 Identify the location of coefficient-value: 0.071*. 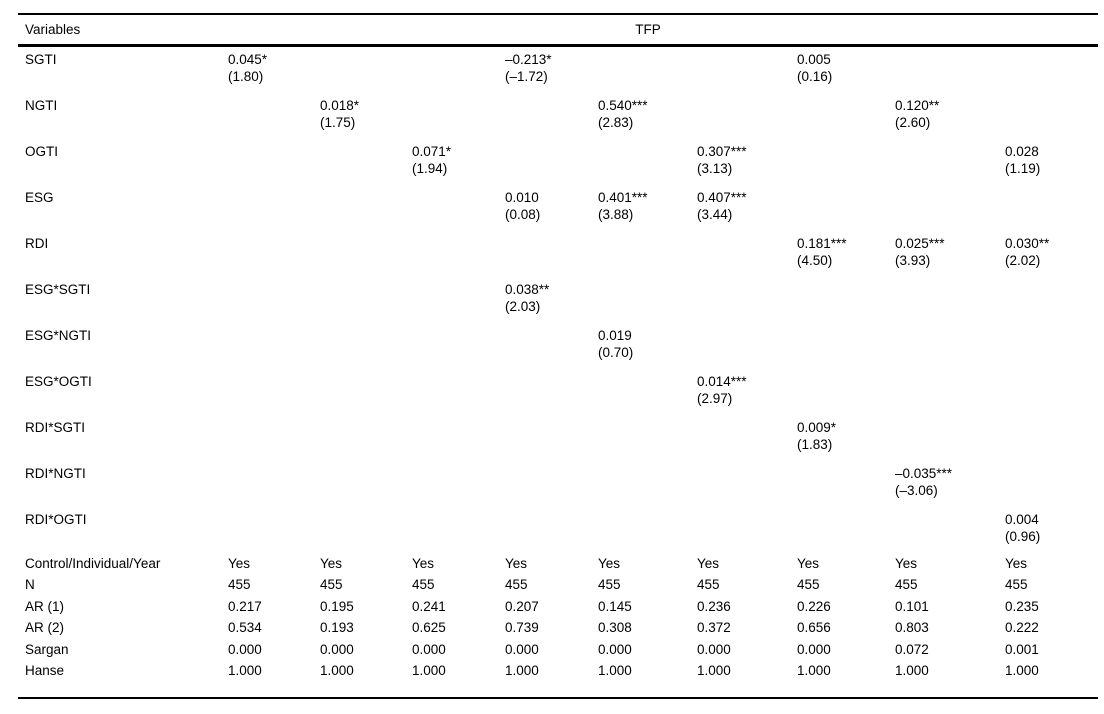
(432, 151).